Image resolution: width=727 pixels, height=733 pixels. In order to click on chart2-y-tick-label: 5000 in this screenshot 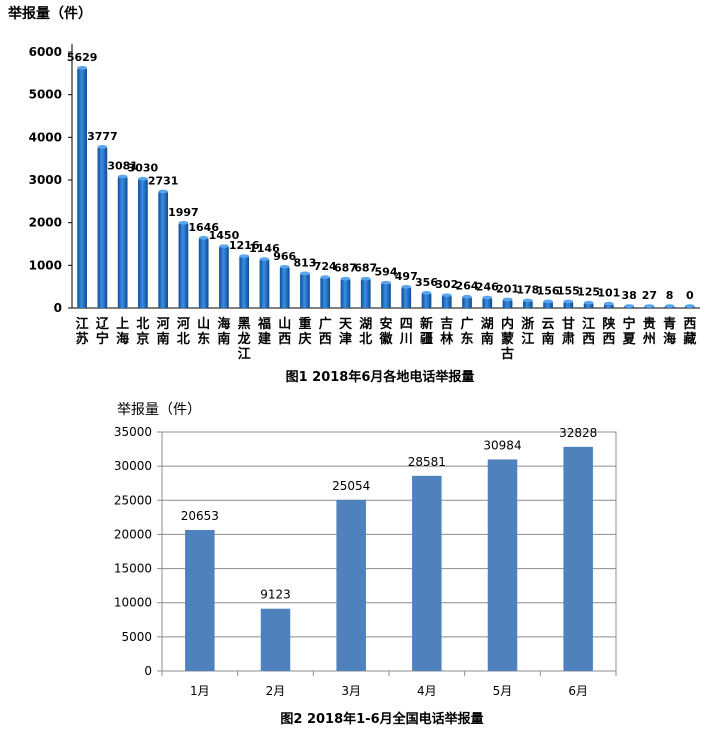, I will do `click(136, 637)`.